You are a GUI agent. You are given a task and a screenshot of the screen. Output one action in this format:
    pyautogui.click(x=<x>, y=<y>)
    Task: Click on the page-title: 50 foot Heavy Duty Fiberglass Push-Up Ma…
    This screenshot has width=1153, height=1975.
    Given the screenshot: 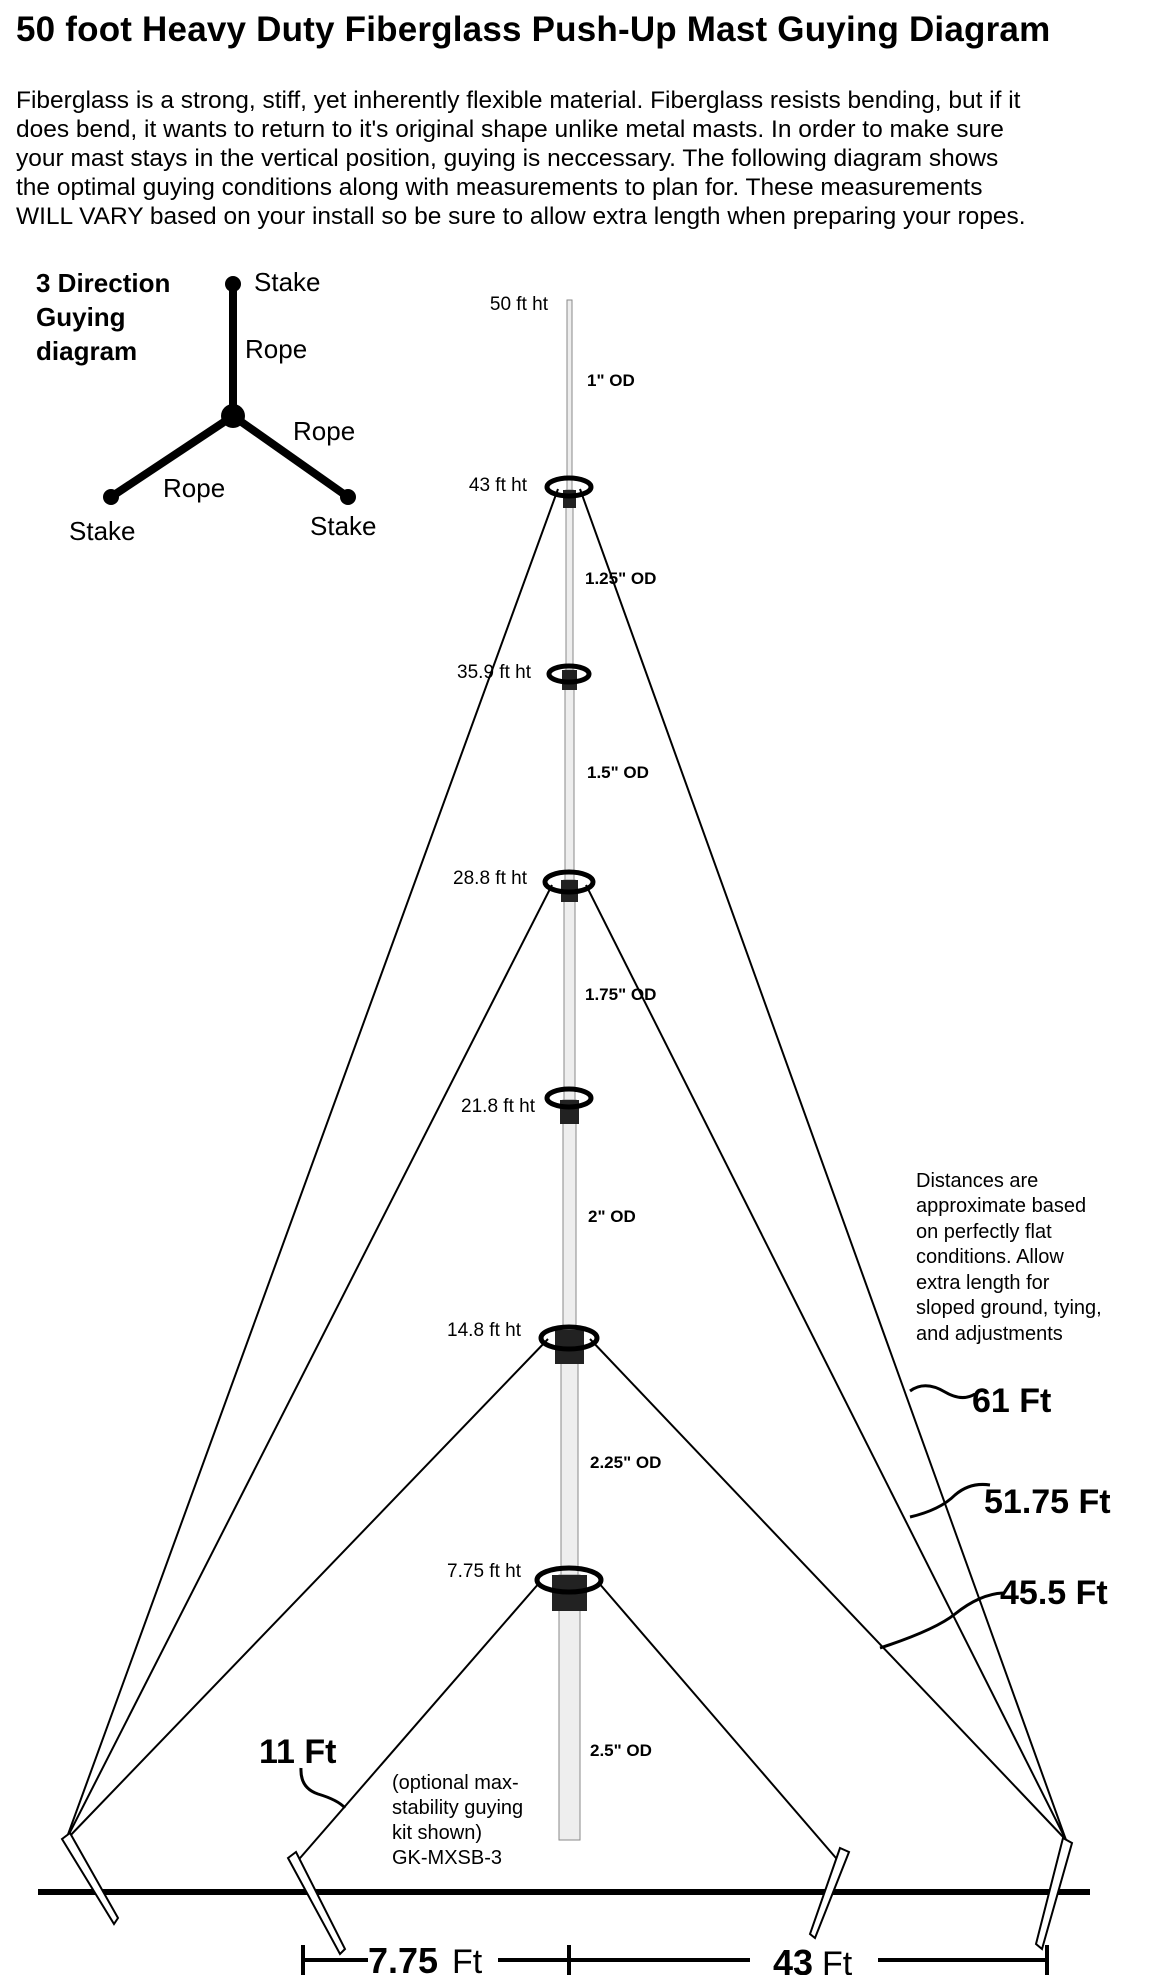 What is the action you would take?
    pyautogui.click(x=533, y=29)
    